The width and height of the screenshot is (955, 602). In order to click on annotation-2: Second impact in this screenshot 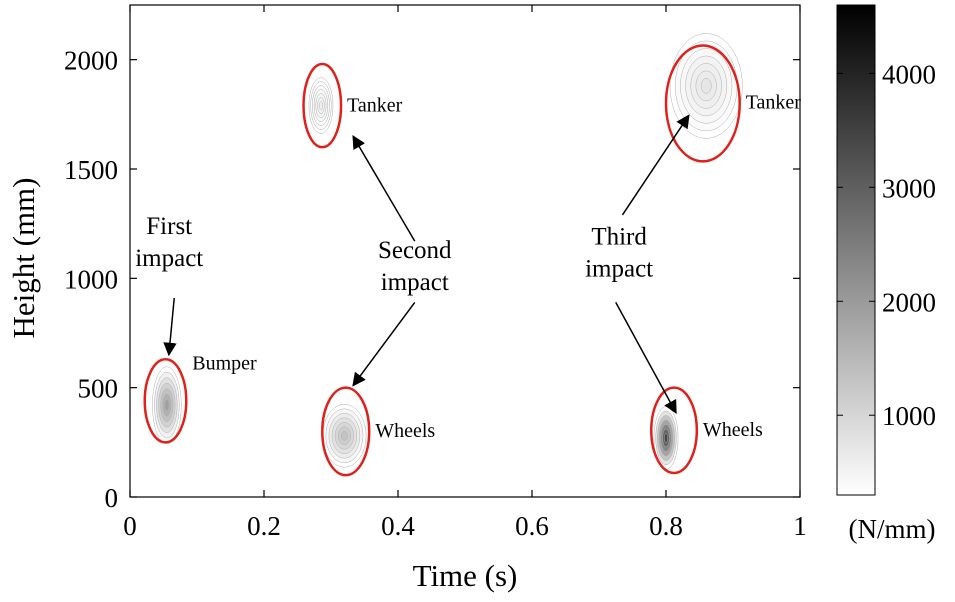, I will do `click(402, 261)`.